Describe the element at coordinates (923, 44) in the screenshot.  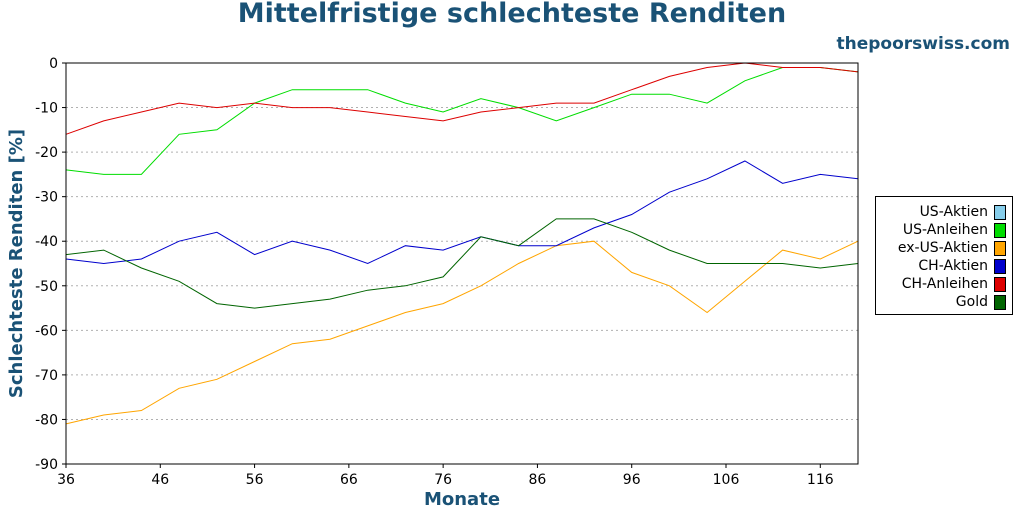
I see `brand-watermark: thepoorswiss.com` at that location.